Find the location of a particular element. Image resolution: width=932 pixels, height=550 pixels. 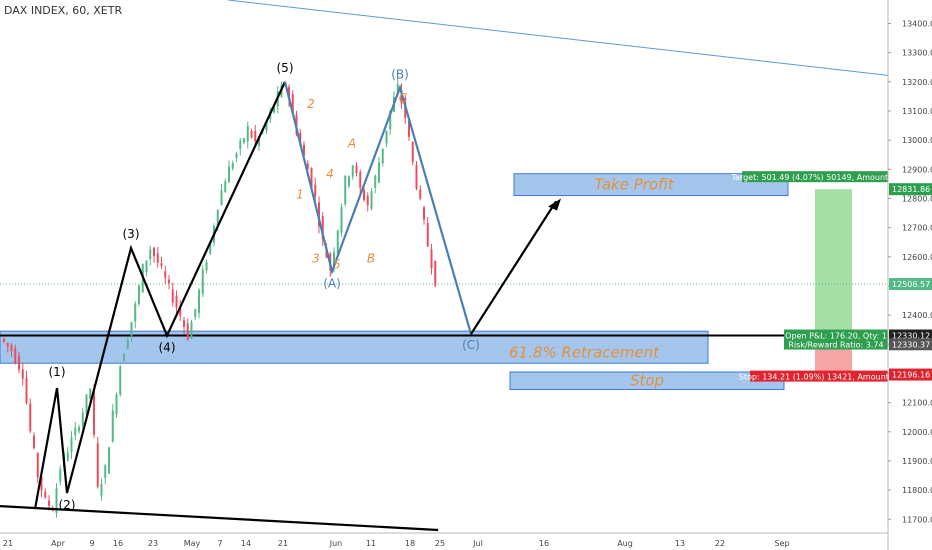

price-tick-label: 11800.00 is located at coordinates (917, 490).